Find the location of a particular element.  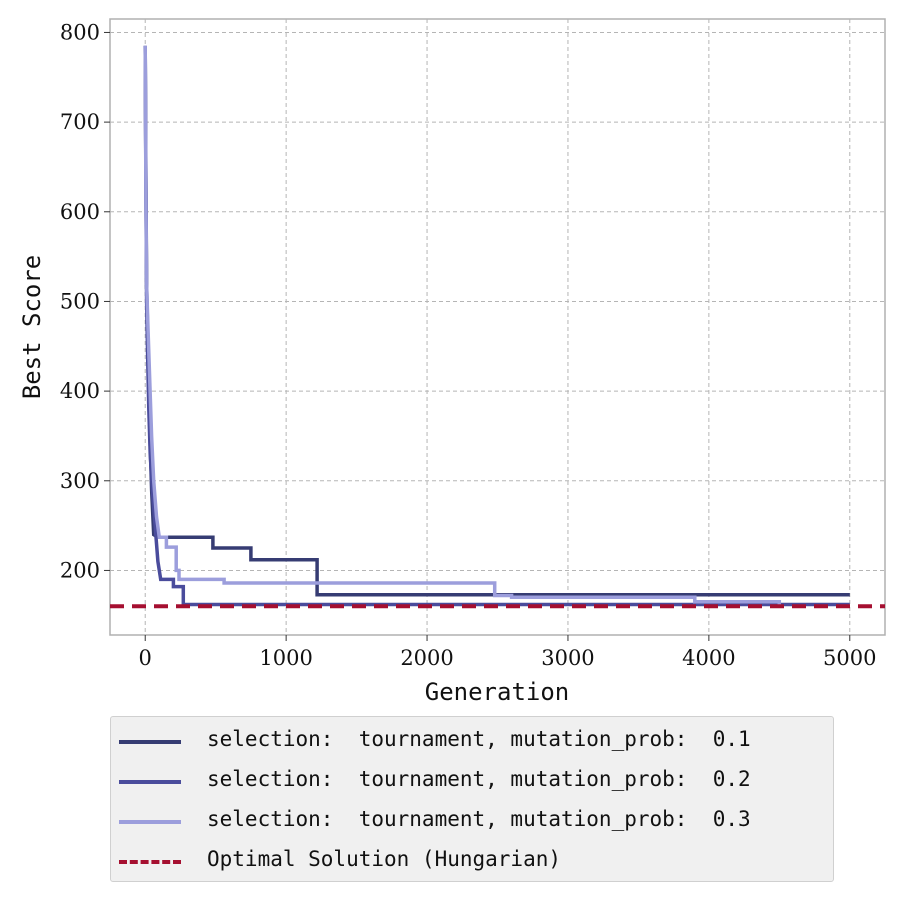

y-tick-label: 500 is located at coordinates (80, 301).